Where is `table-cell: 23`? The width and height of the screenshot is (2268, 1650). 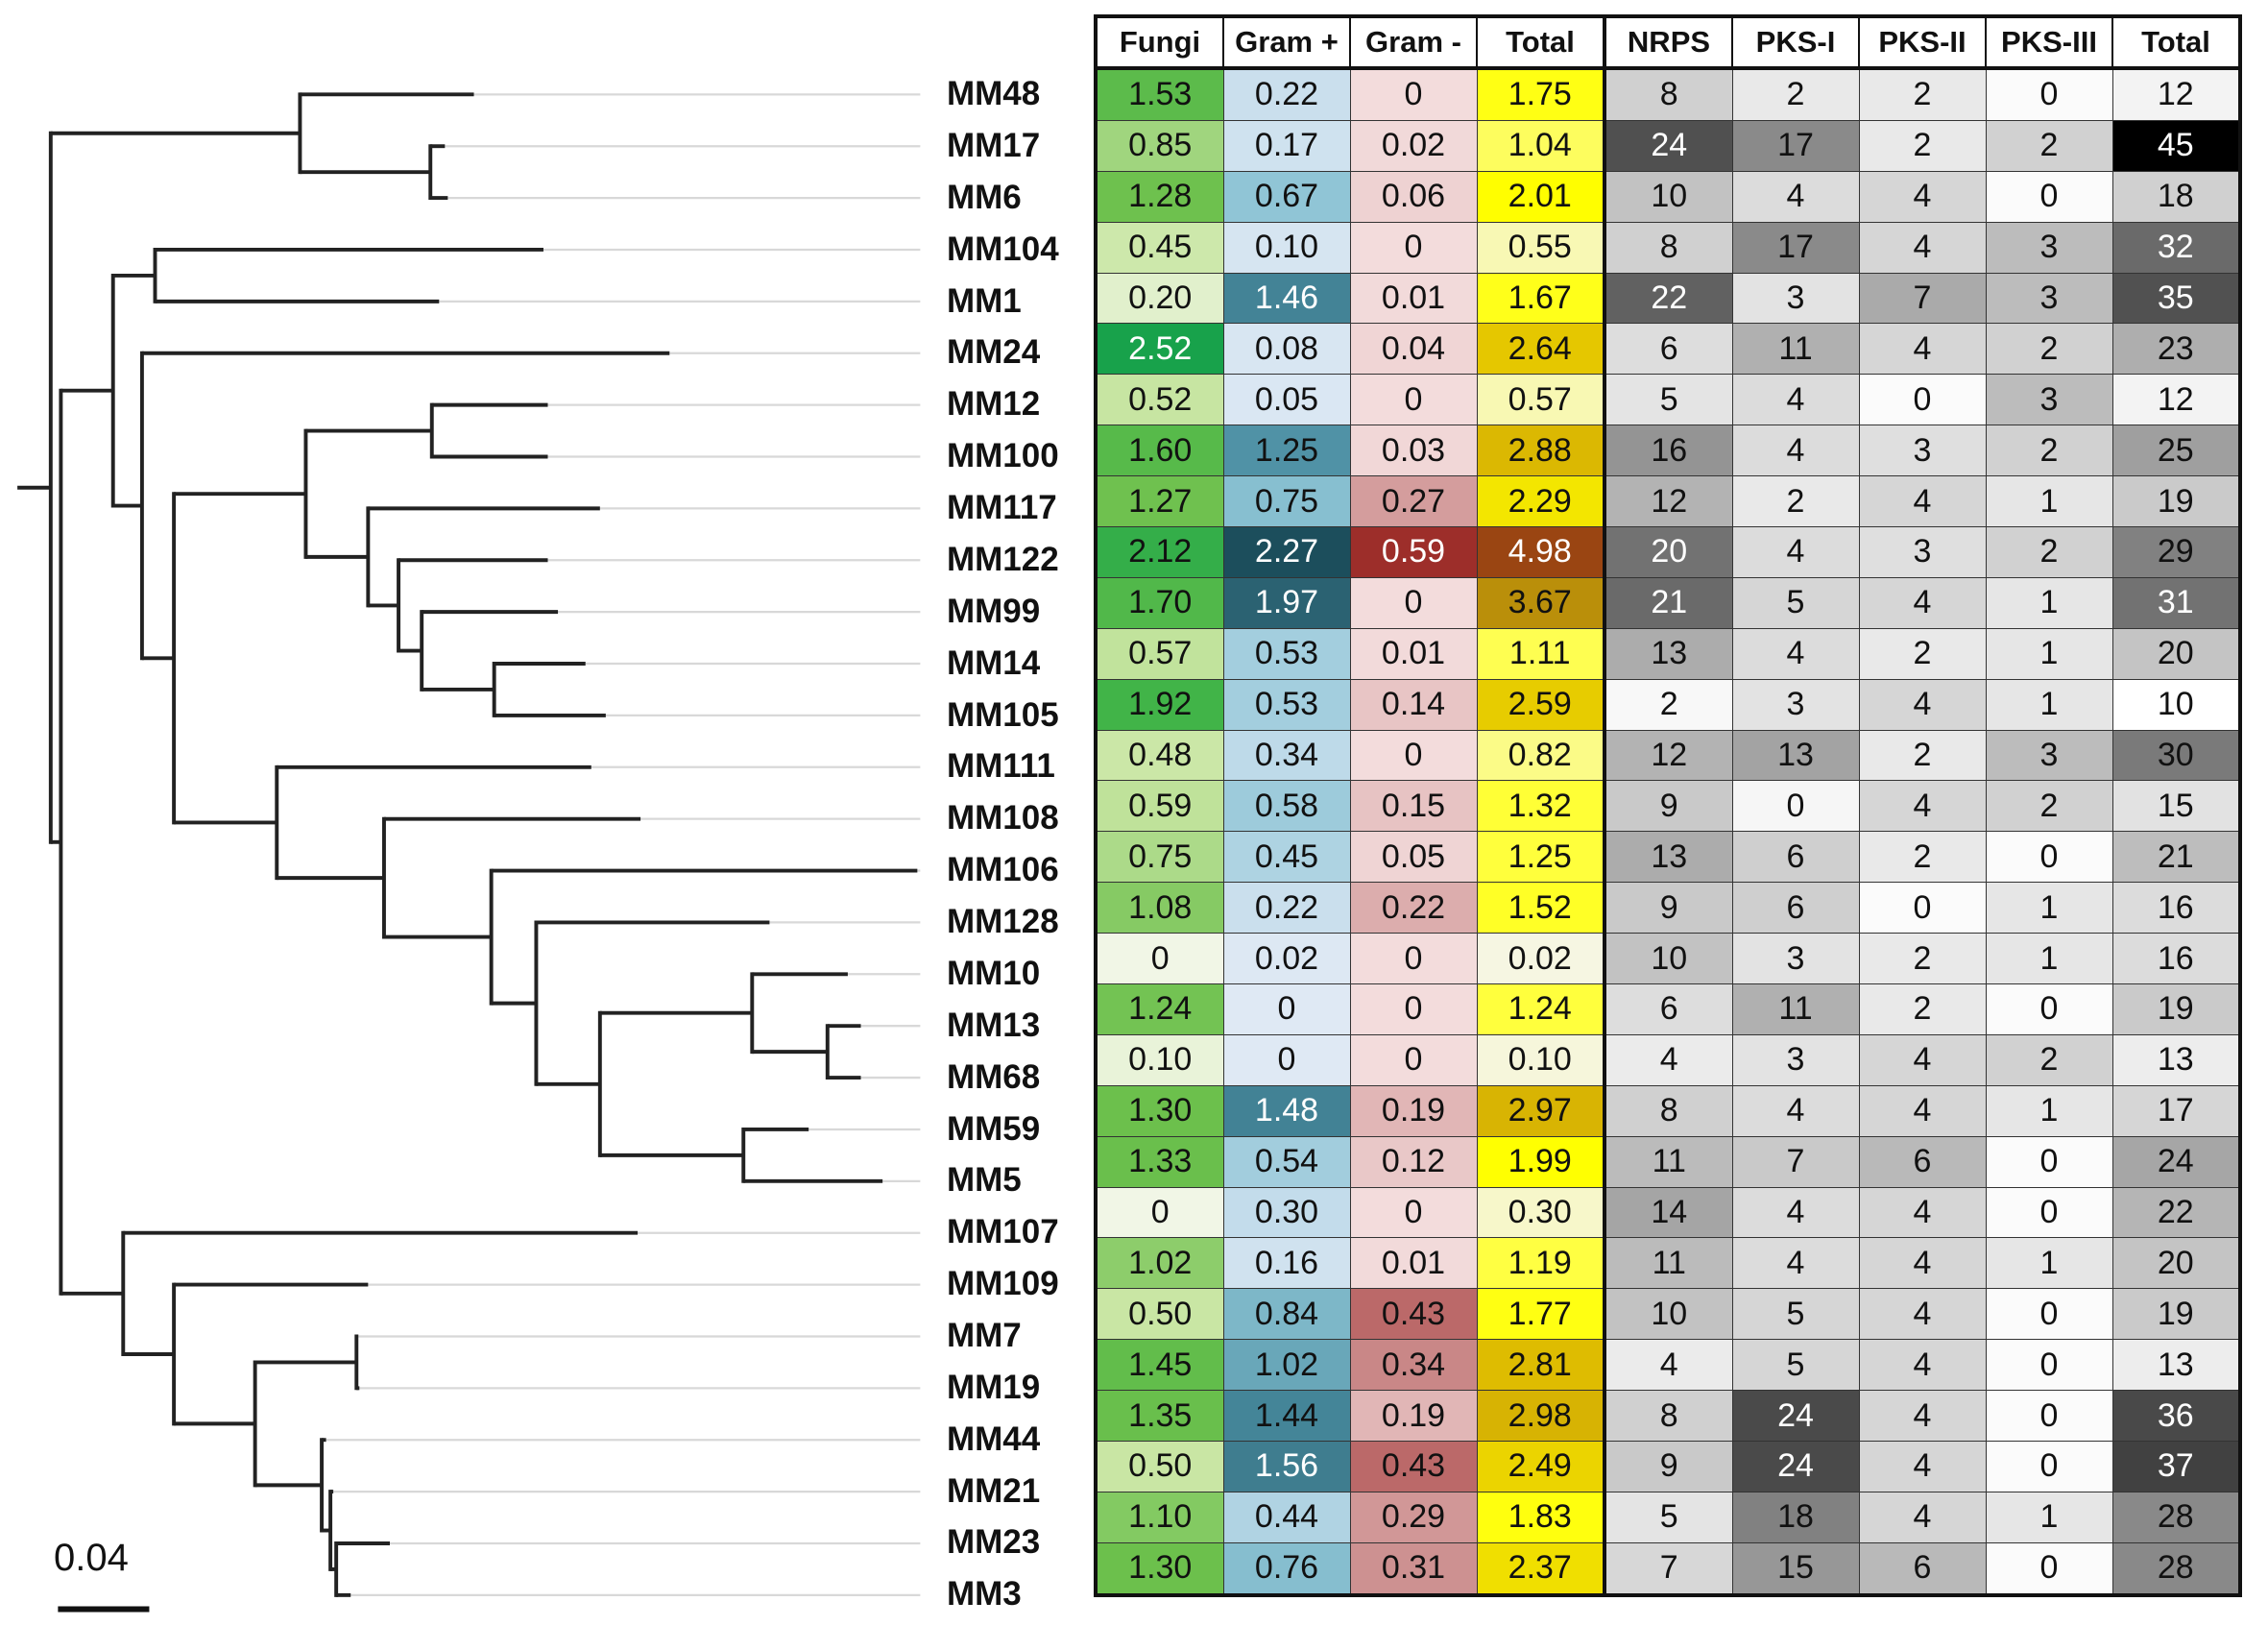
table-cell: 23 is located at coordinates (2176, 349).